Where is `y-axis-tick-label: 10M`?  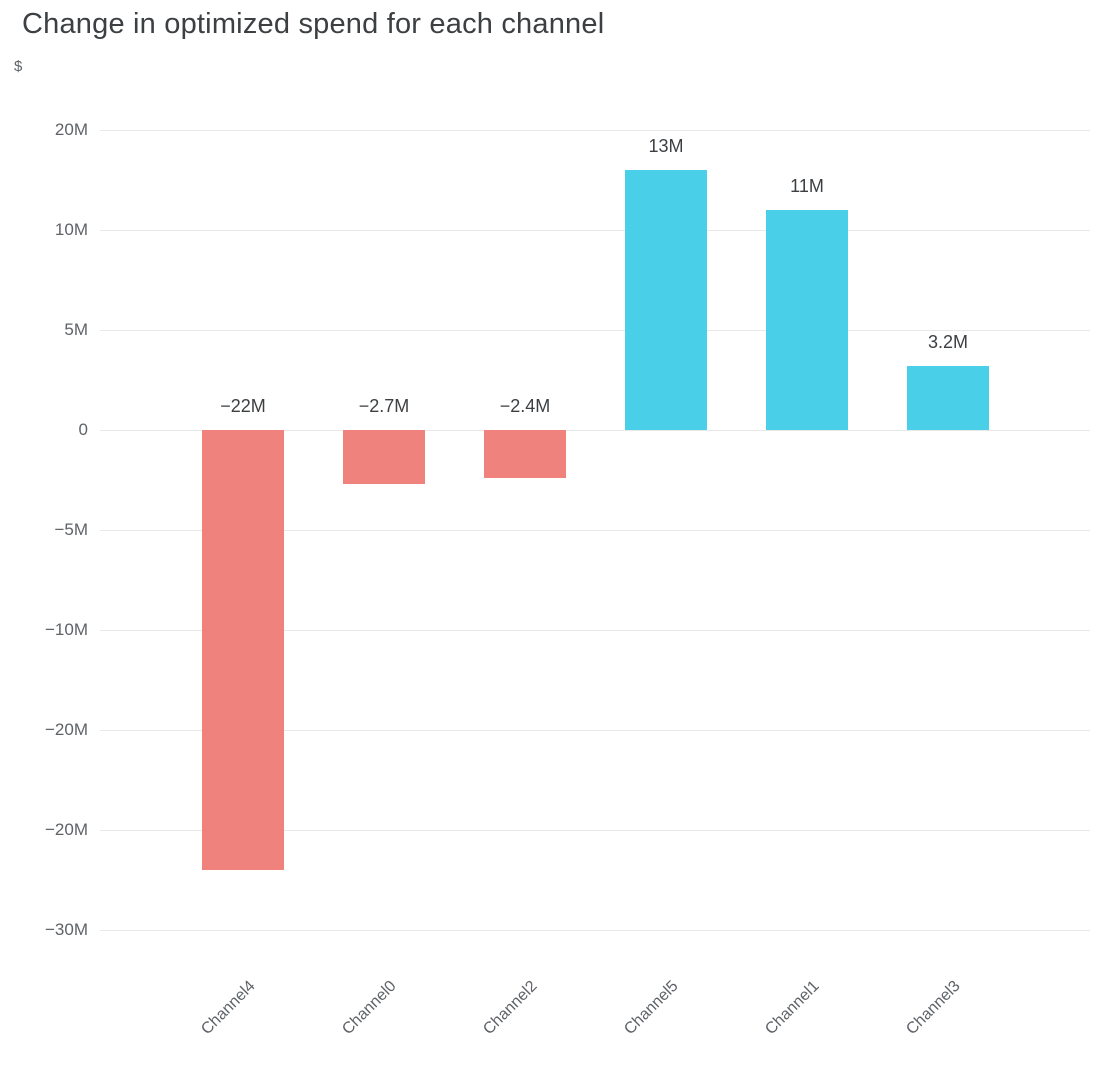
y-axis-tick-label: 10M is located at coordinates (71, 229).